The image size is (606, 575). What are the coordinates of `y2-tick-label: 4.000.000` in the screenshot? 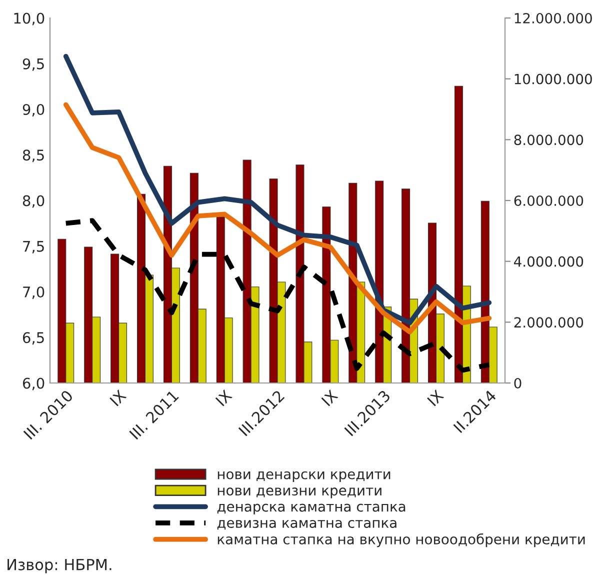 It's located at (549, 261).